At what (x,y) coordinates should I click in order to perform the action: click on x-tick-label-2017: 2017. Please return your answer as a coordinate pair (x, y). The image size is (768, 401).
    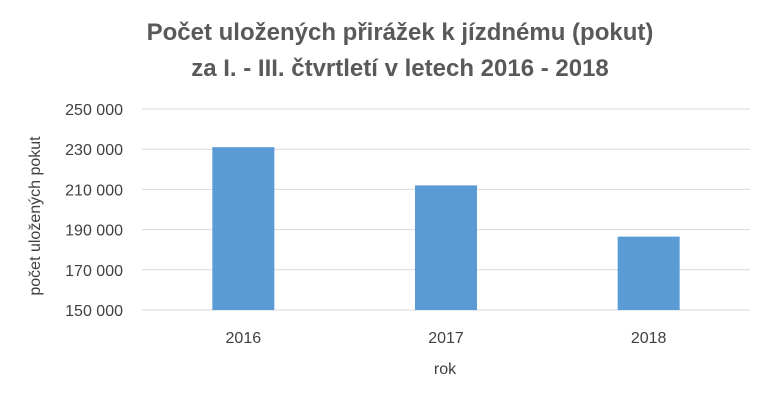
    Looking at the image, I should click on (446, 338).